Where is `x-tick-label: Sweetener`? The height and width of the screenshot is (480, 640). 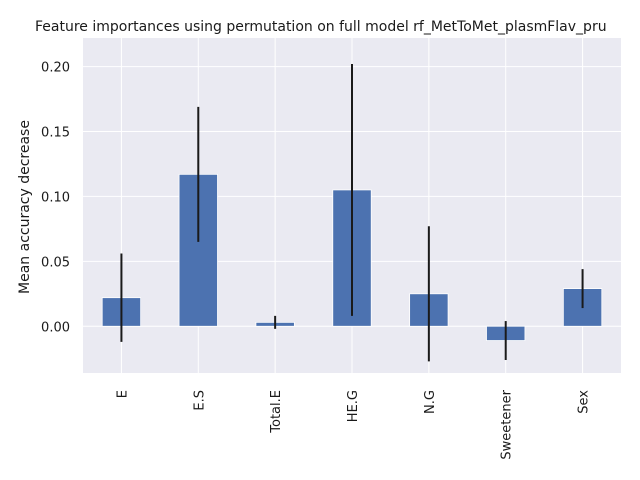
x-tick-label: Sweetener is located at coordinates (507, 424).